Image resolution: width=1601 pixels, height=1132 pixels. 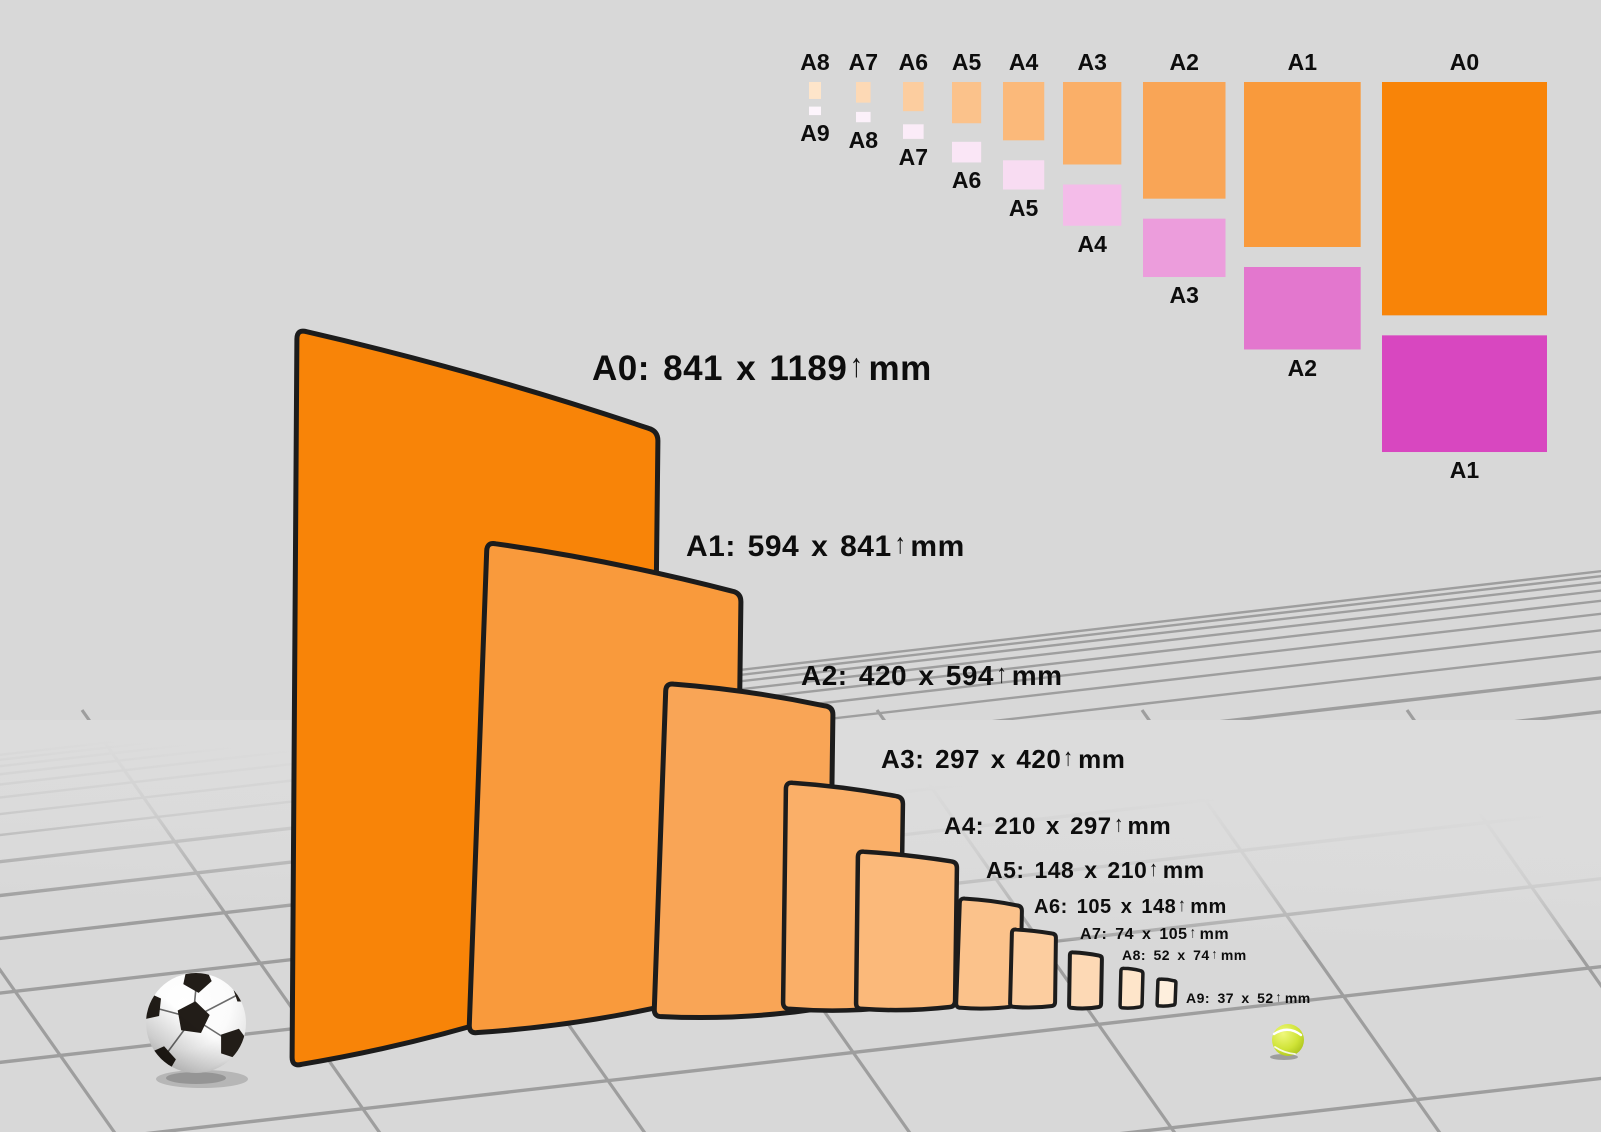 What do you see at coordinates (1184, 248) in the screenshot?
I see `mini-landscape-a3` at bounding box center [1184, 248].